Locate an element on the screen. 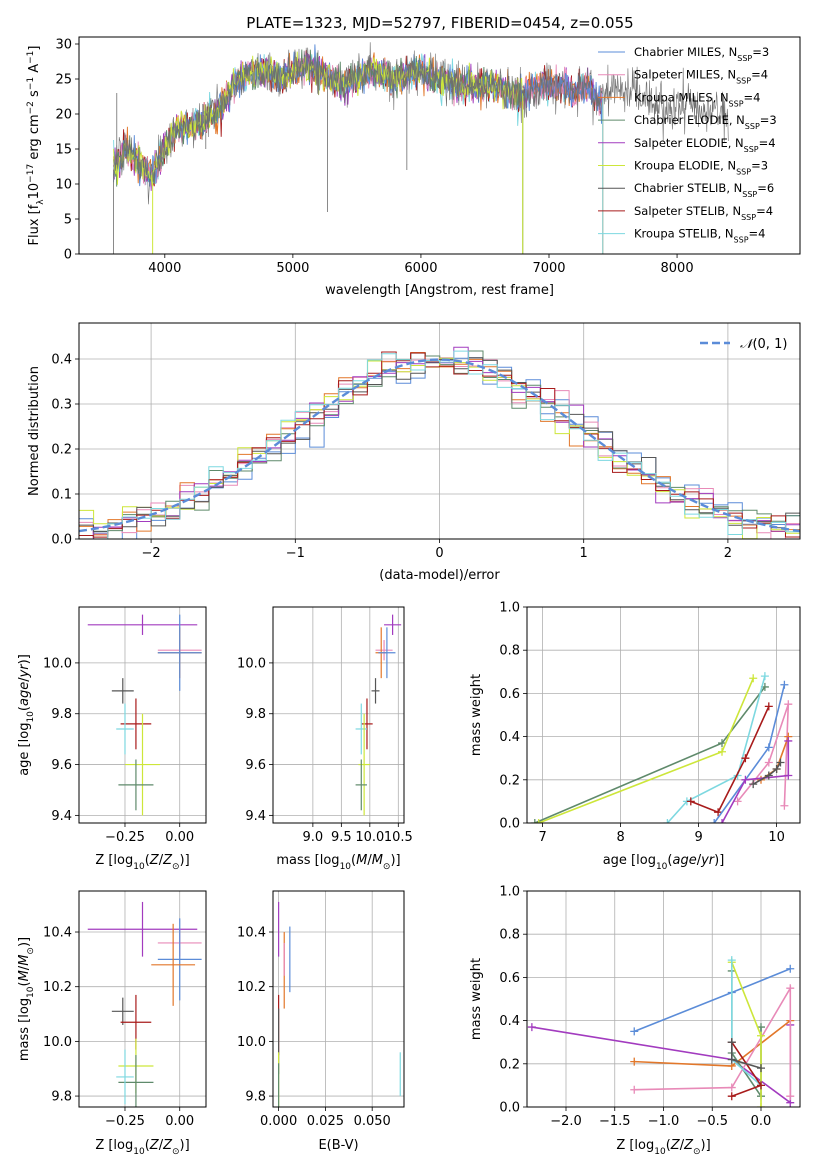 The width and height of the screenshot is (819, 1174). label-part: erg cm is located at coordinates (34, 138).